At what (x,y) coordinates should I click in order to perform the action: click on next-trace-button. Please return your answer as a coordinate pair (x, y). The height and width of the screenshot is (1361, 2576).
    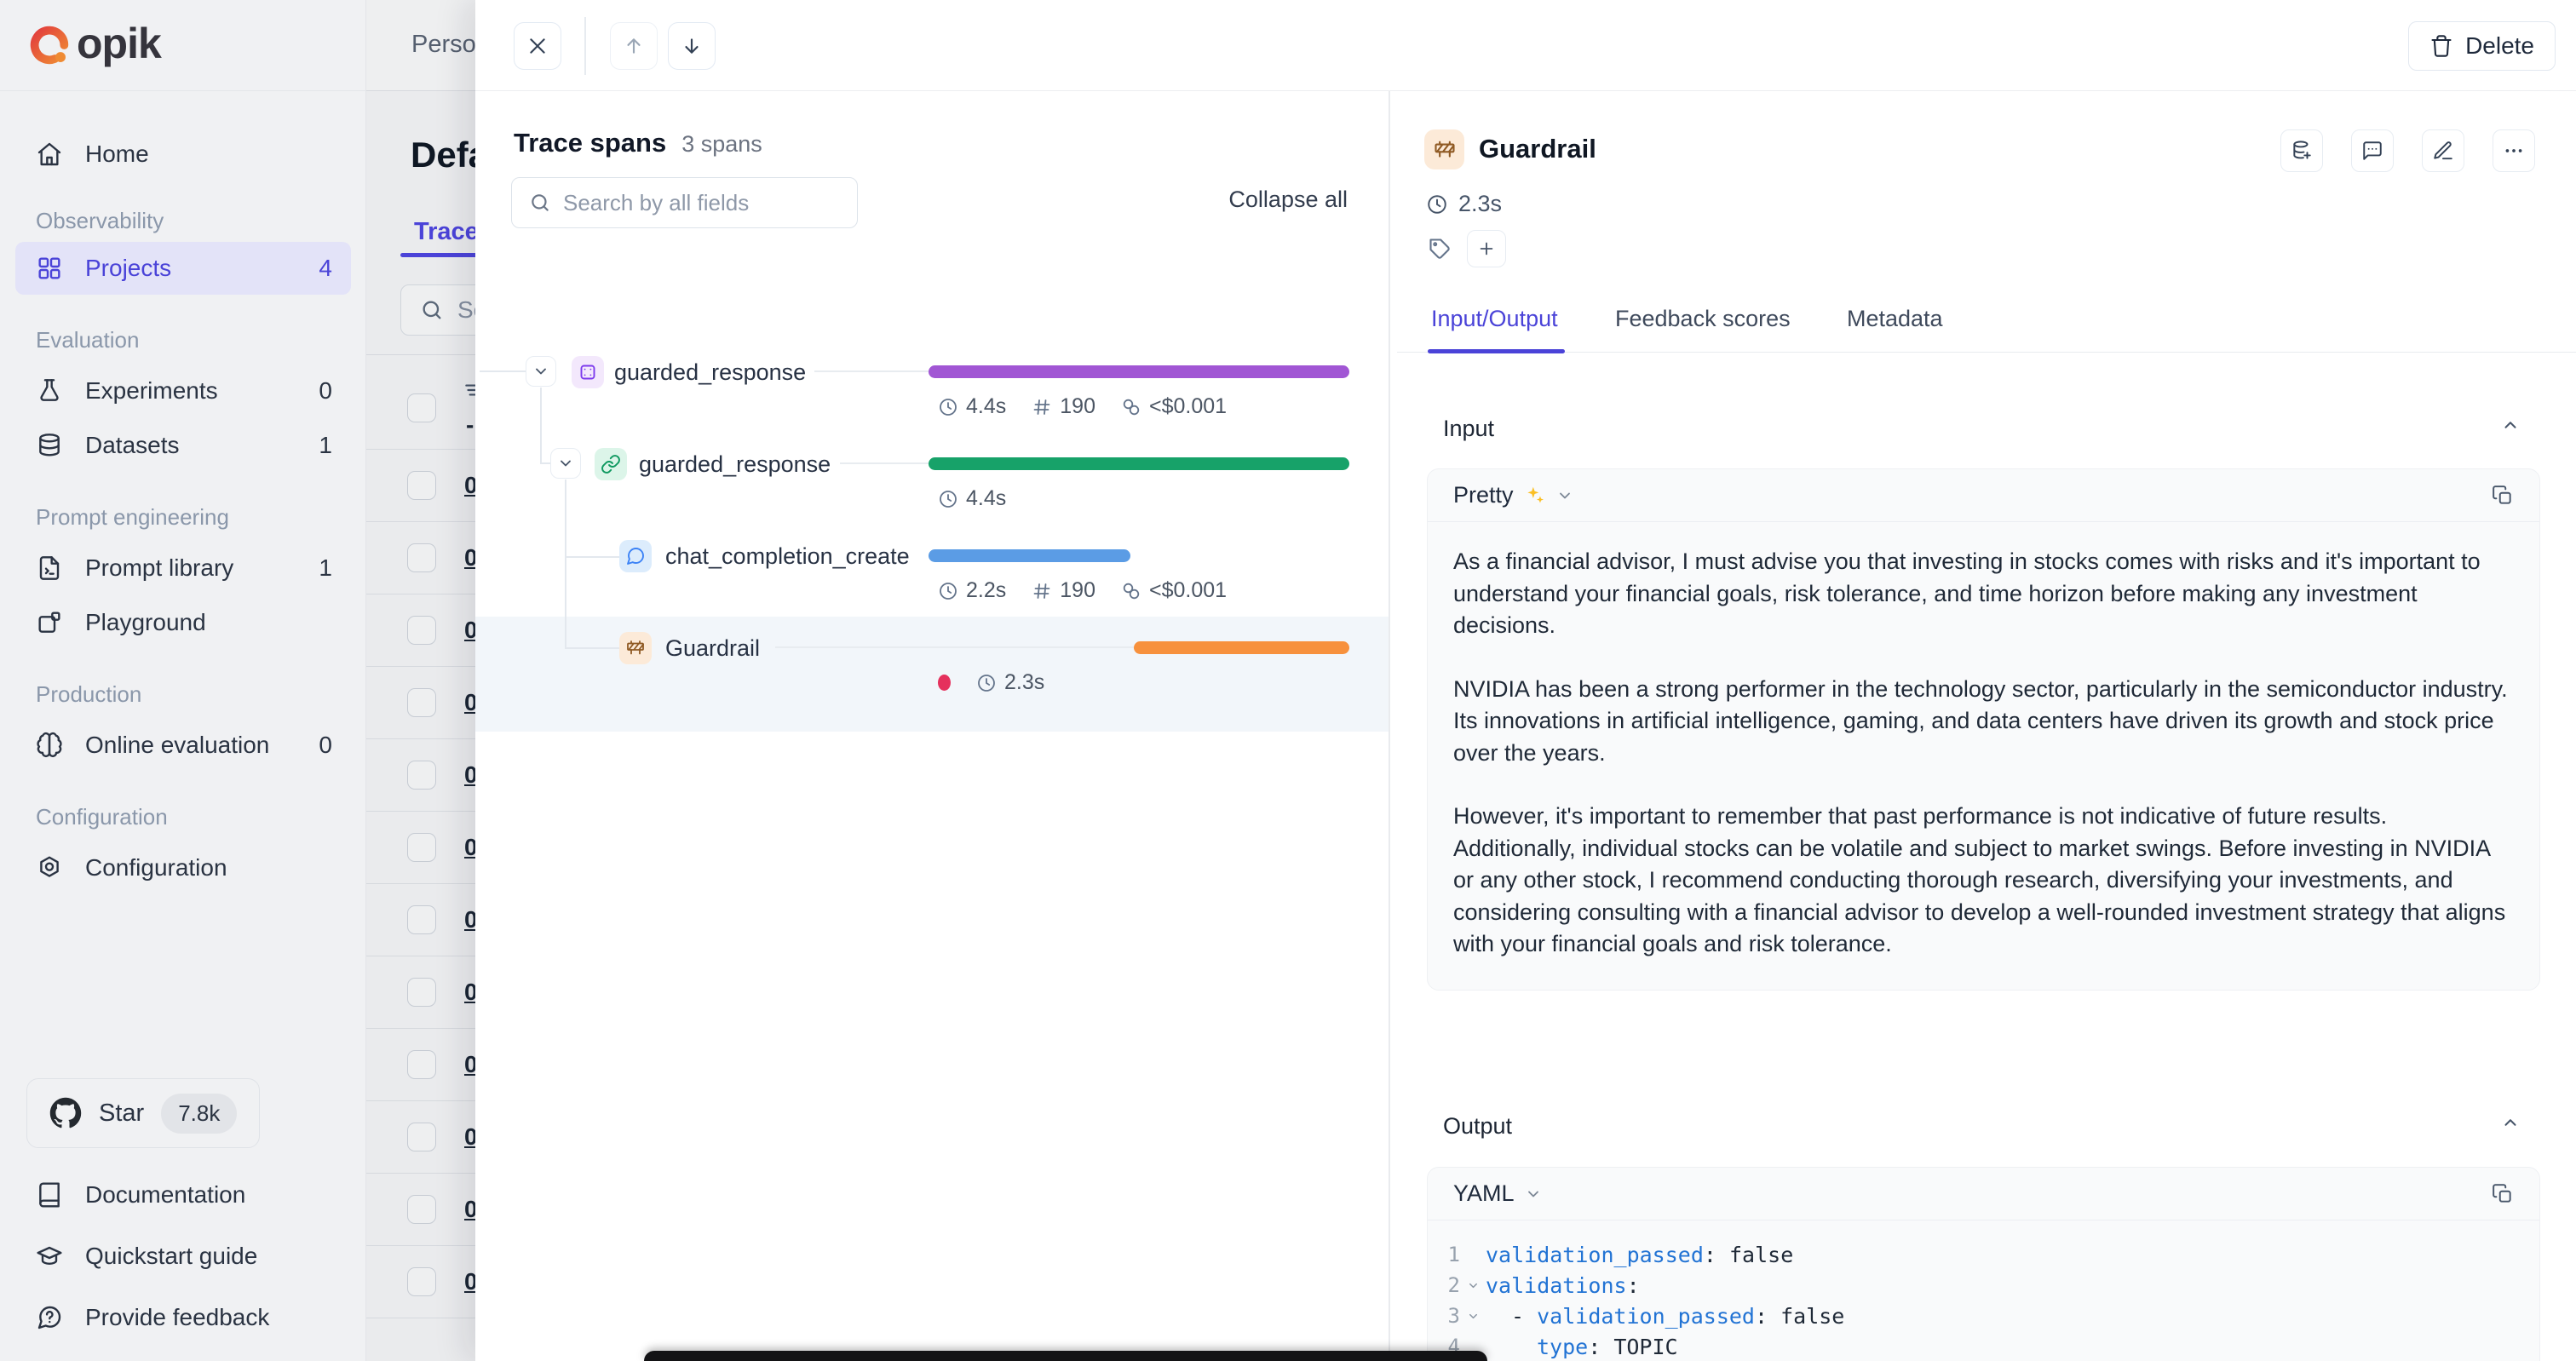
    Looking at the image, I should click on (692, 46).